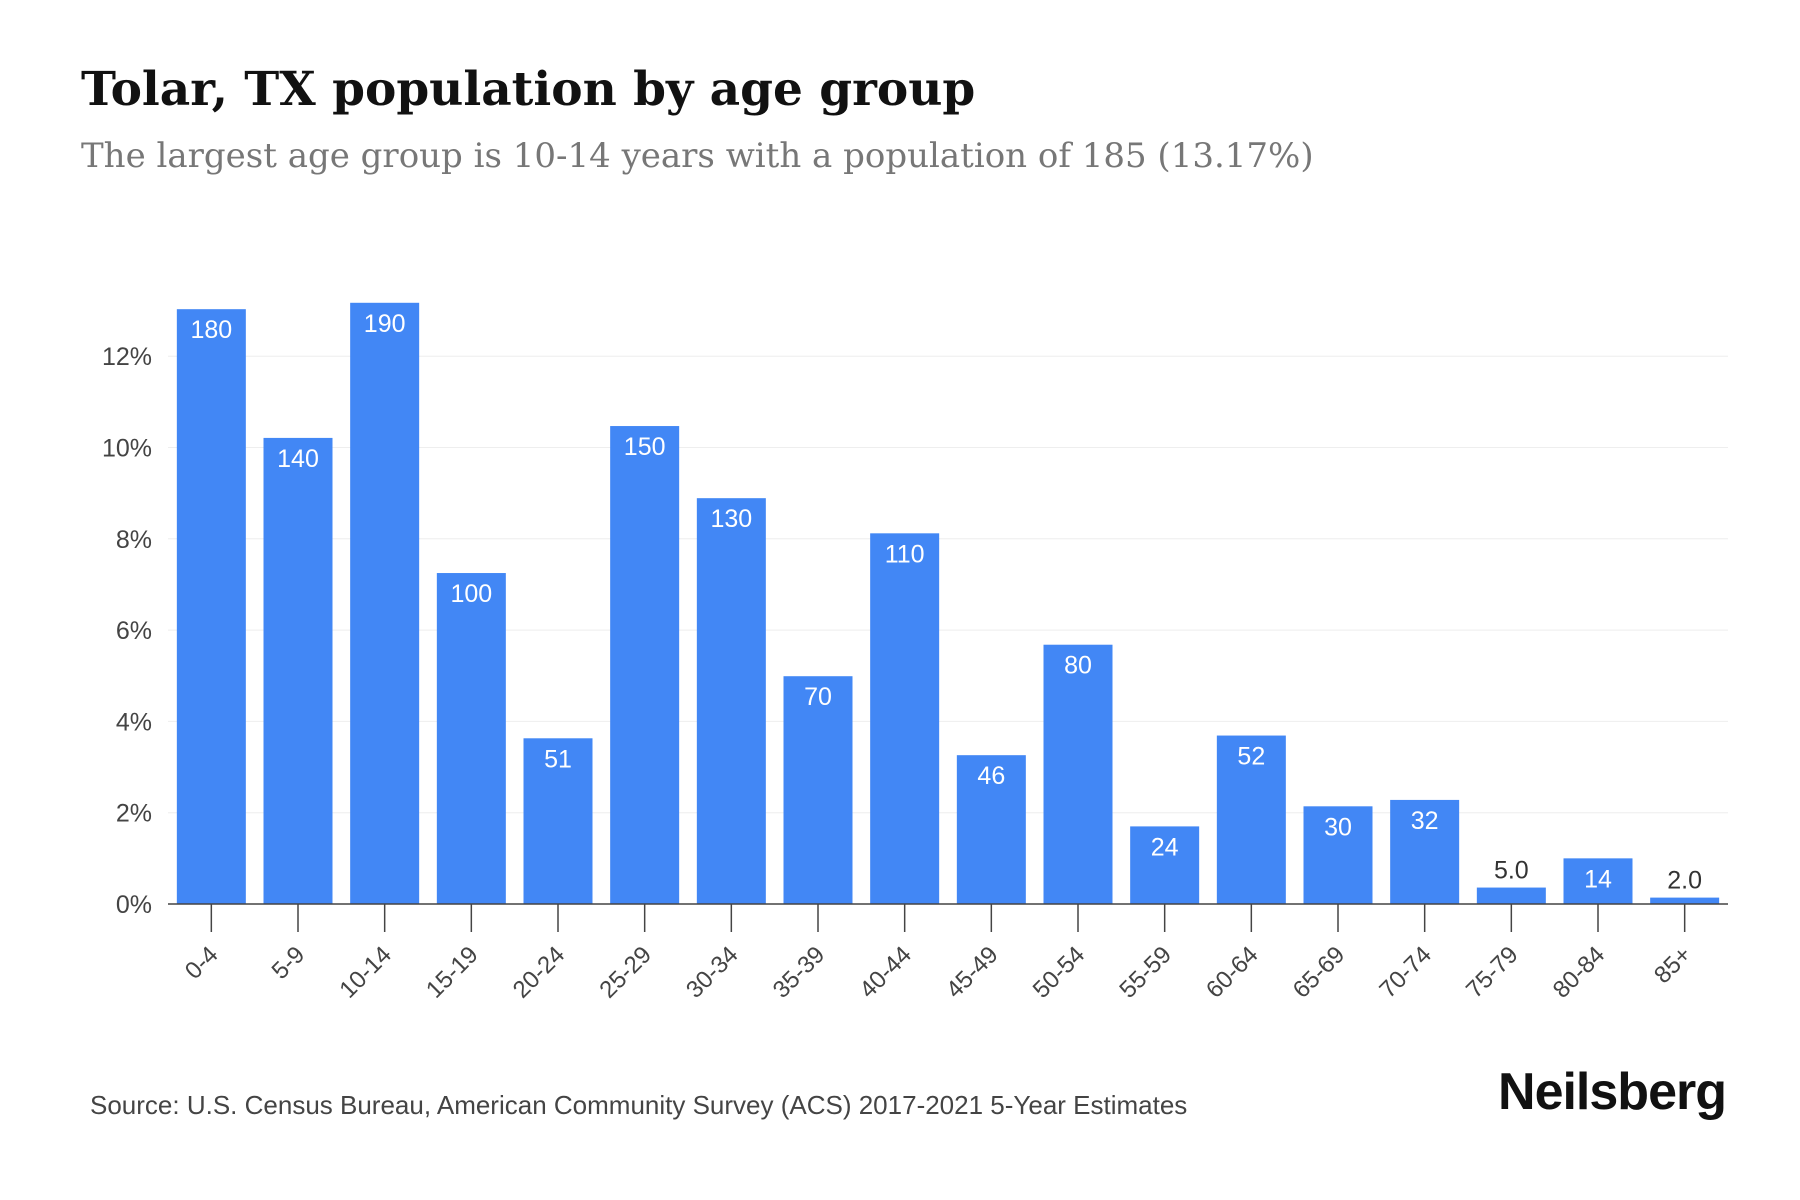 This screenshot has width=1800, height=1200. What do you see at coordinates (1673, 965) in the screenshot?
I see `x-tick-label: 85+` at bounding box center [1673, 965].